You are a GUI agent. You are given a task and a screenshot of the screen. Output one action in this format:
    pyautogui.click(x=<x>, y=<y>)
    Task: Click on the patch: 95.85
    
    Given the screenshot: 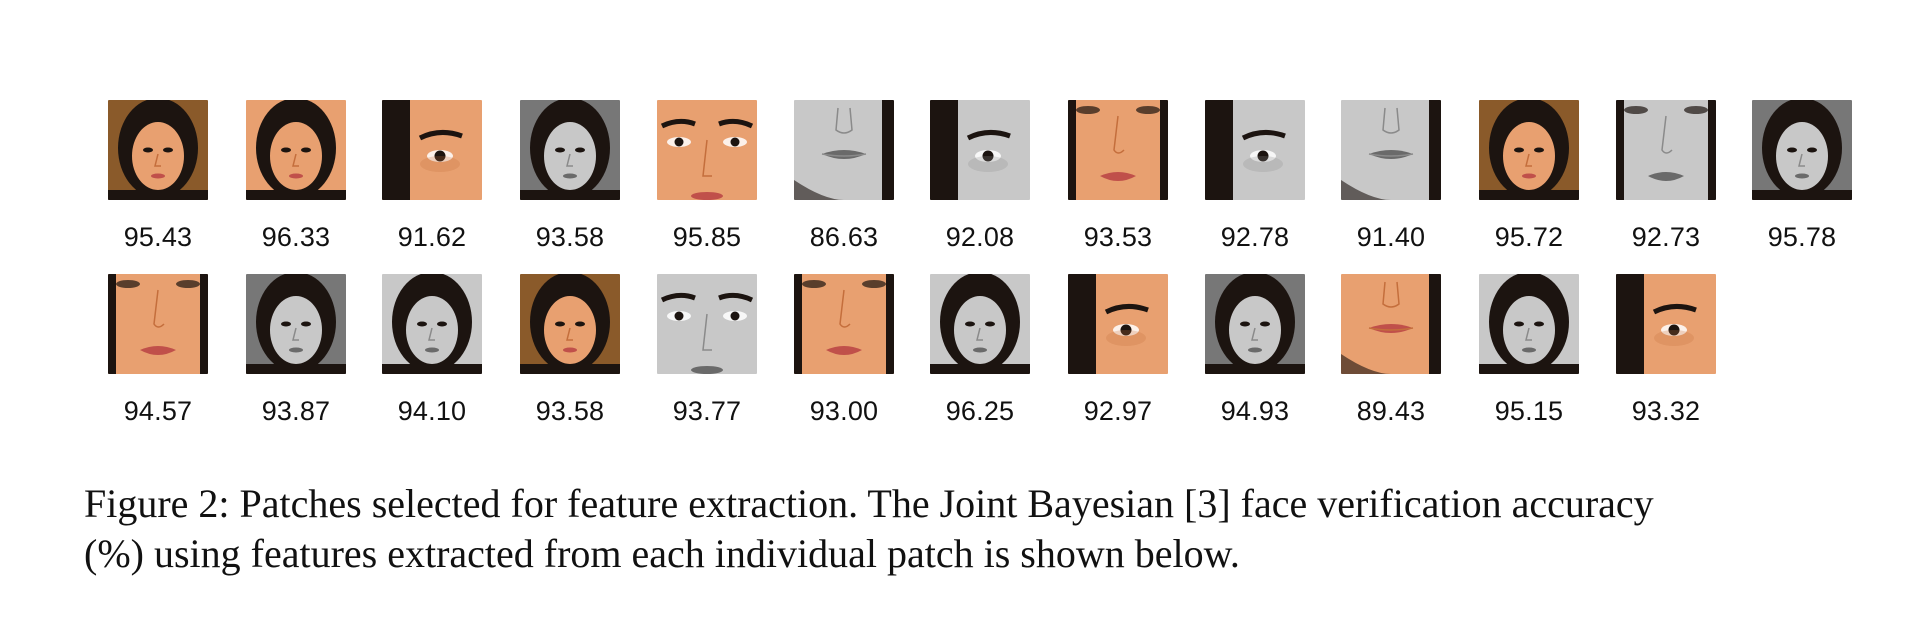 What is the action you would take?
    pyautogui.click(x=707, y=176)
    